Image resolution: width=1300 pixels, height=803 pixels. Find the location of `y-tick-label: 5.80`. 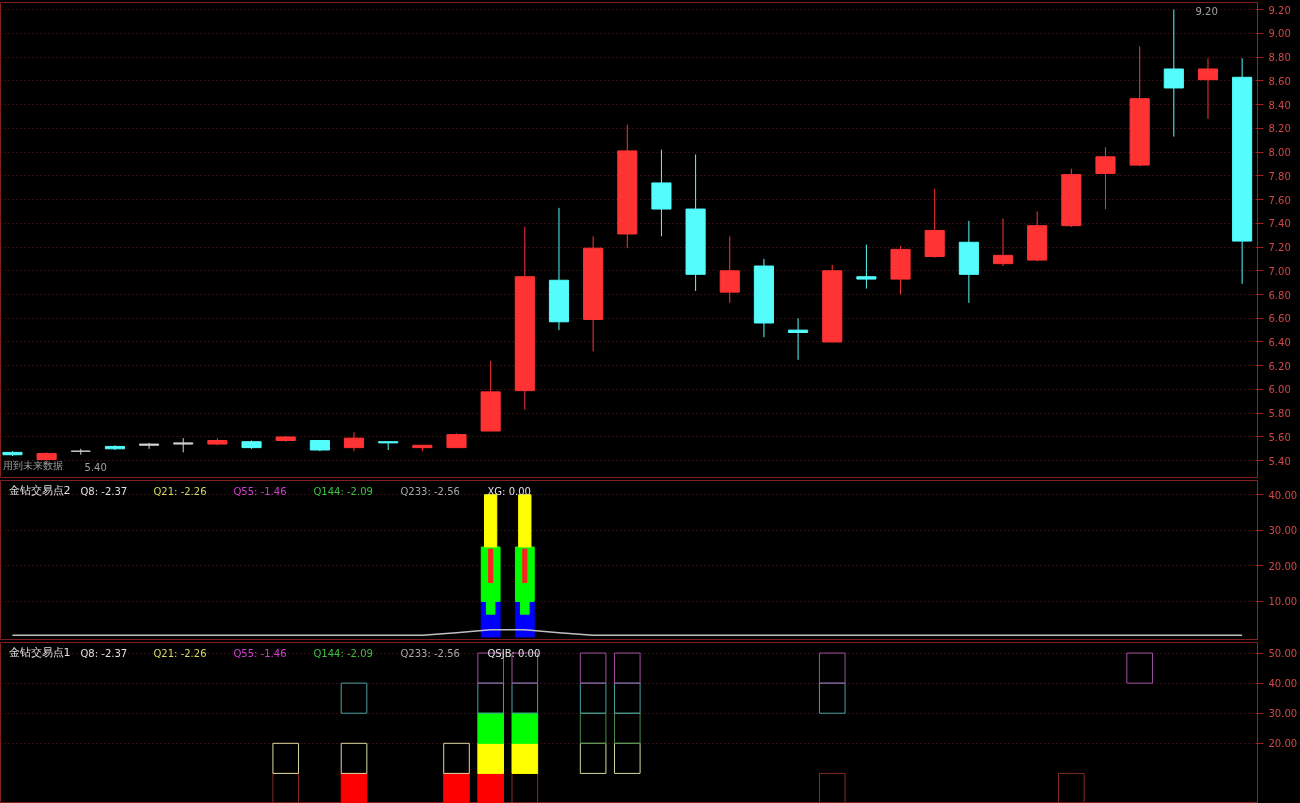

y-tick-label: 5.80 is located at coordinates (1279, 414).